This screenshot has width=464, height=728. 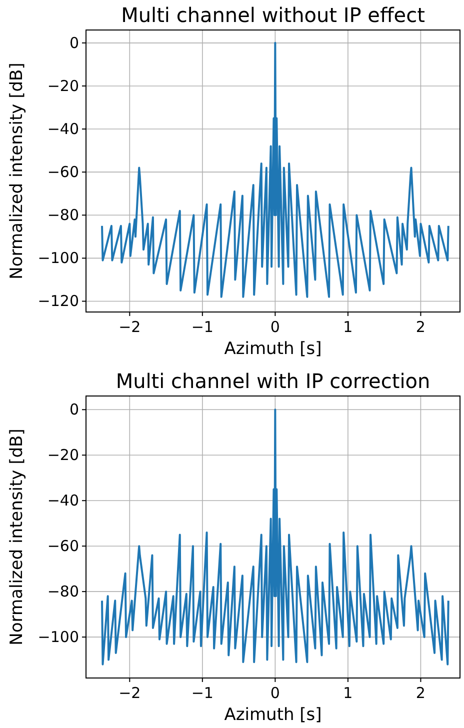 I want to click on chart-title: Multi channel without IP effect, so click(x=273, y=15).